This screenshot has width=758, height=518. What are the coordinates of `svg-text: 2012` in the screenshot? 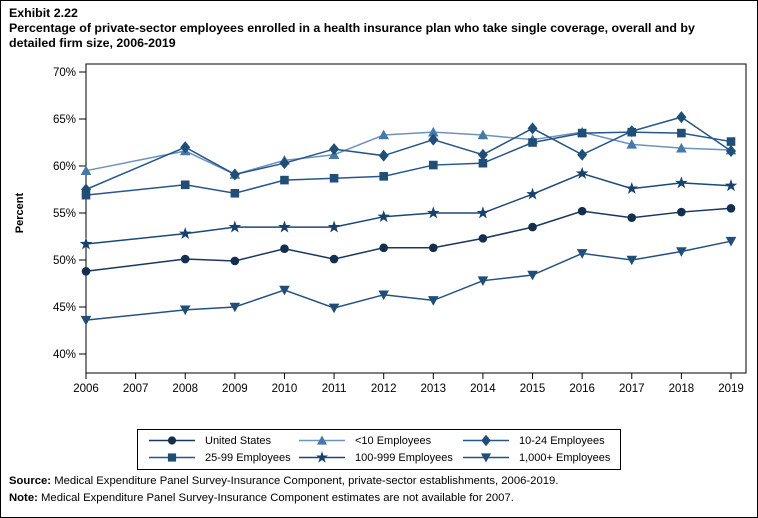 It's located at (384, 389).